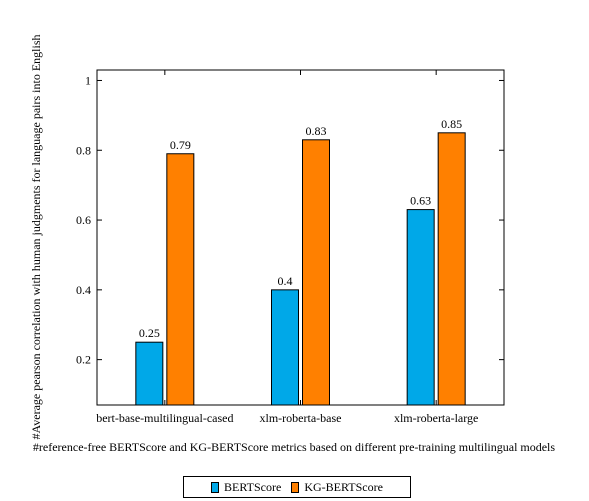  I want to click on y-tick-label: 0.8, so click(83, 150).